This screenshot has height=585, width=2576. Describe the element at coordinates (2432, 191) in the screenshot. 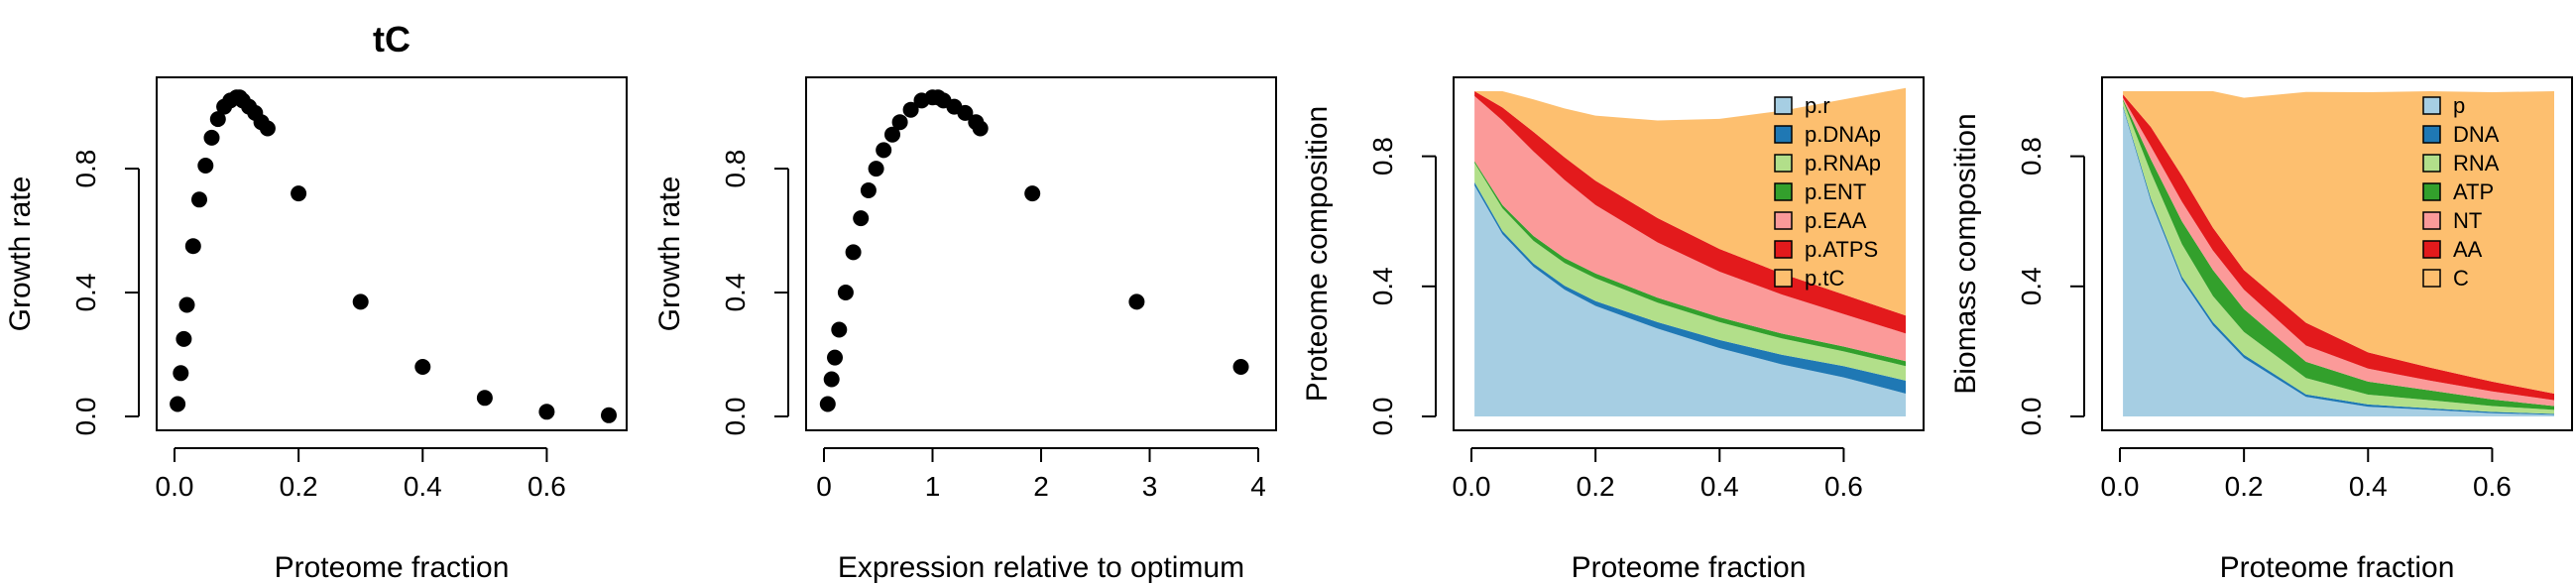

I see `legend-swatch-atp` at that location.